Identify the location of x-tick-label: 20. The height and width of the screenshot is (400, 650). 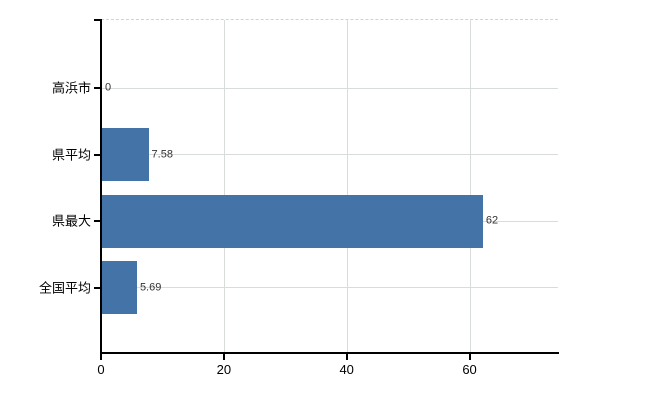
(224, 369).